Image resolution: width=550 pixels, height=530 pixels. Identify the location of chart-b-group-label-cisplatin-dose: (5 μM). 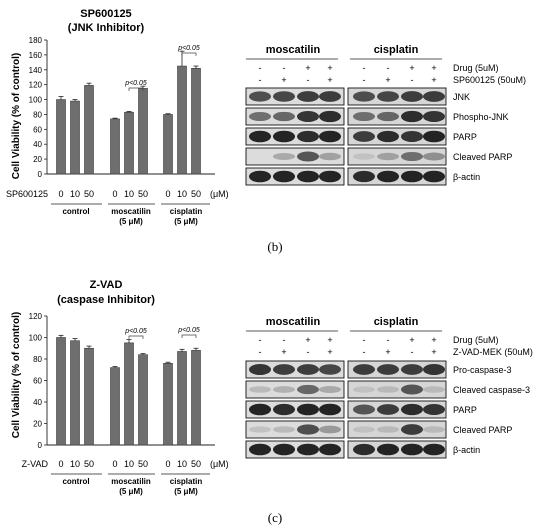
(186, 221).